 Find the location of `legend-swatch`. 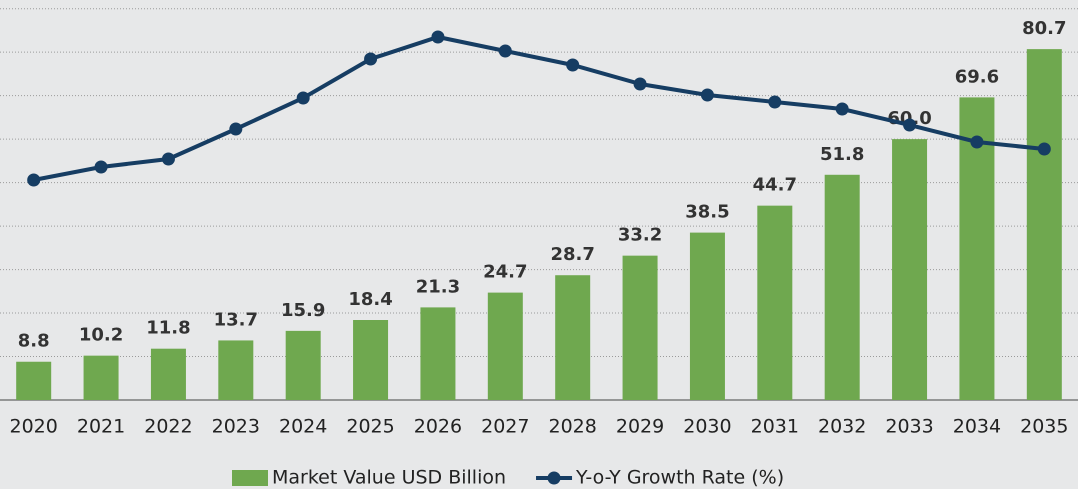

legend-swatch is located at coordinates (250, 478).